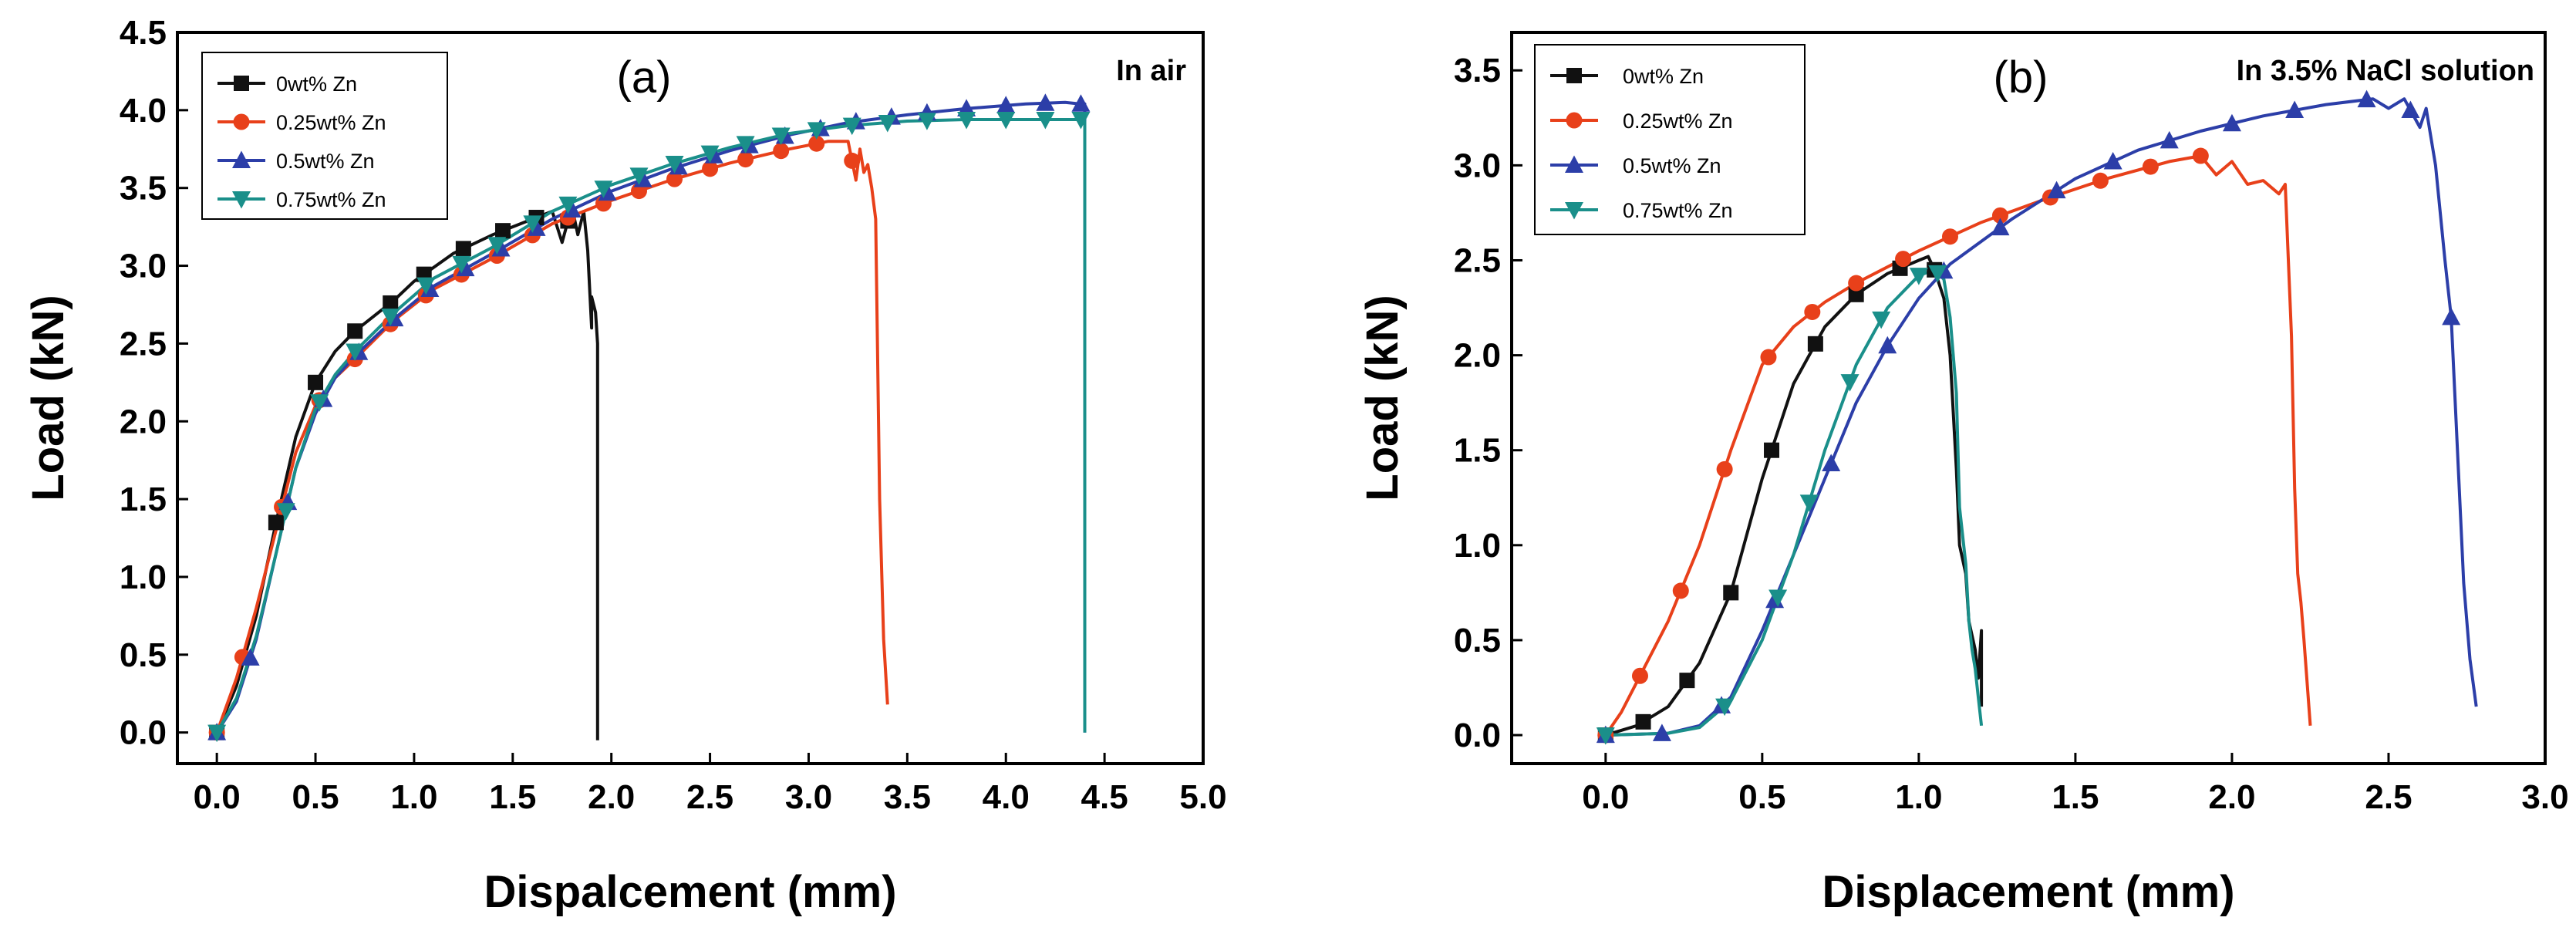  I want to click on legend-label: 0.5wt% Zn, so click(325, 161).